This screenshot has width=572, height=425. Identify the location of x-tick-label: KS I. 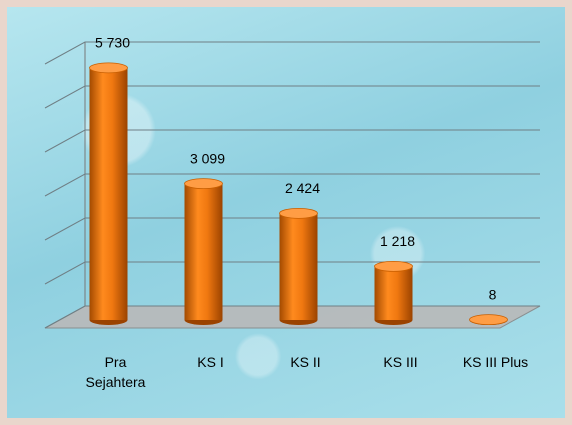
(210, 362).